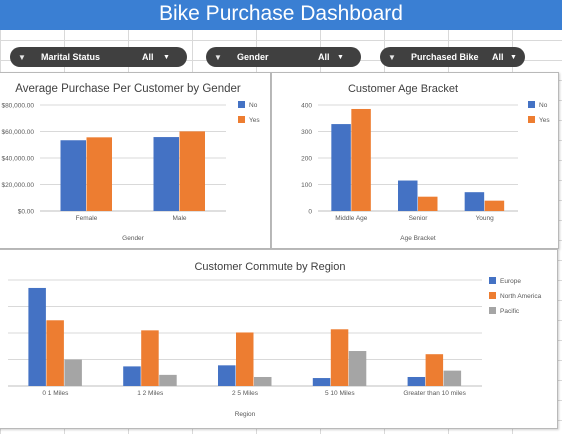 The image size is (562, 434). I want to click on y-tick-label: 400, so click(306, 106).